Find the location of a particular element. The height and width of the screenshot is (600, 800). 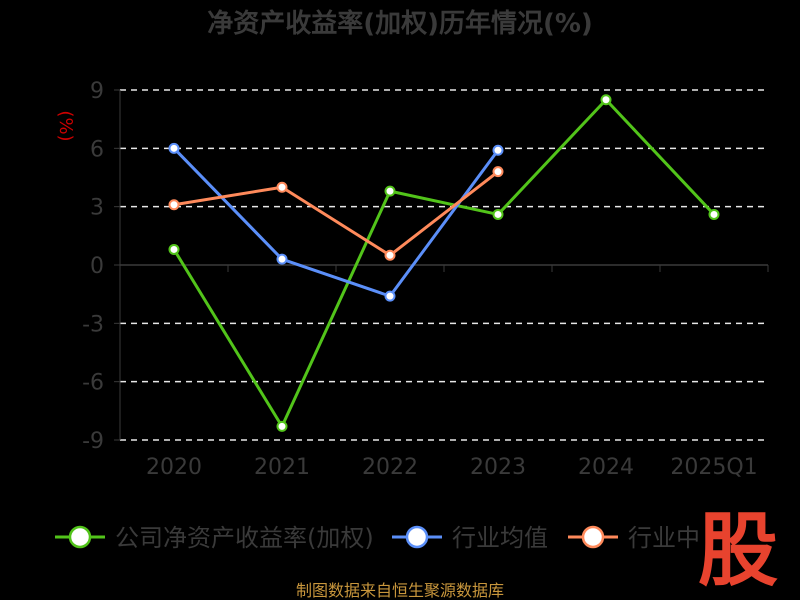

x-tick-label: 2022 is located at coordinates (390, 467).